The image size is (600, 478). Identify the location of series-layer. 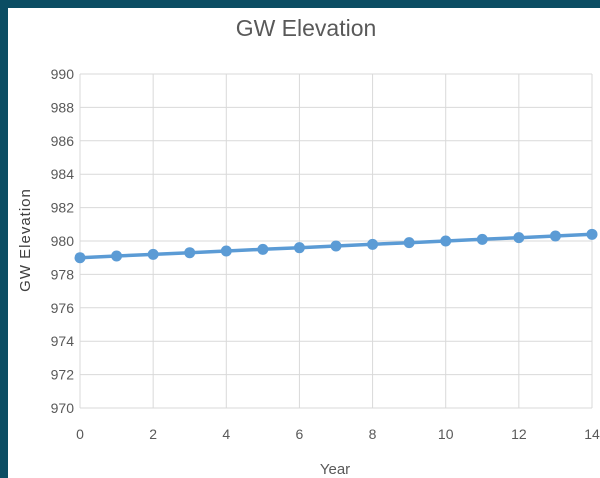
(336, 246).